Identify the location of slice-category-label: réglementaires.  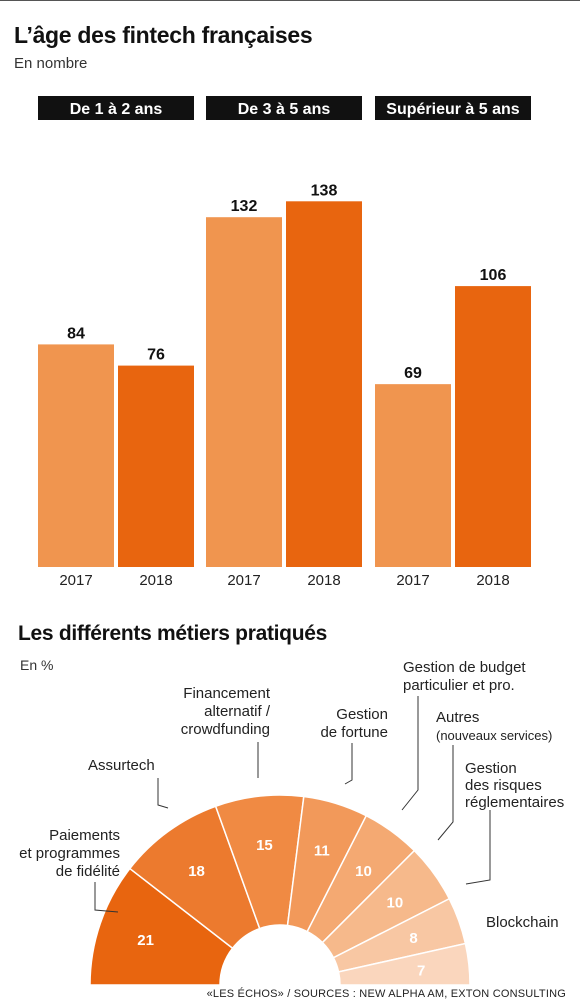
(514, 802).